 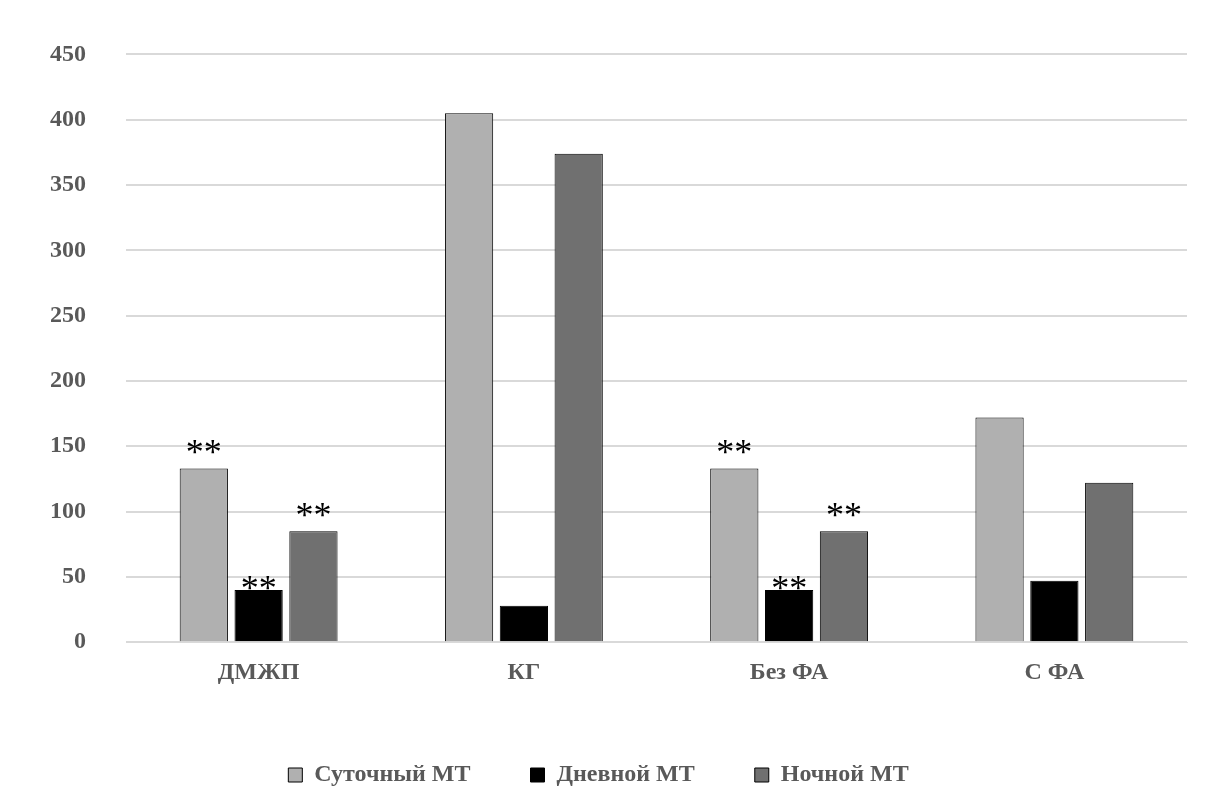 What do you see at coordinates (68, 117) in the screenshot?
I see `y-tick-label: 400` at bounding box center [68, 117].